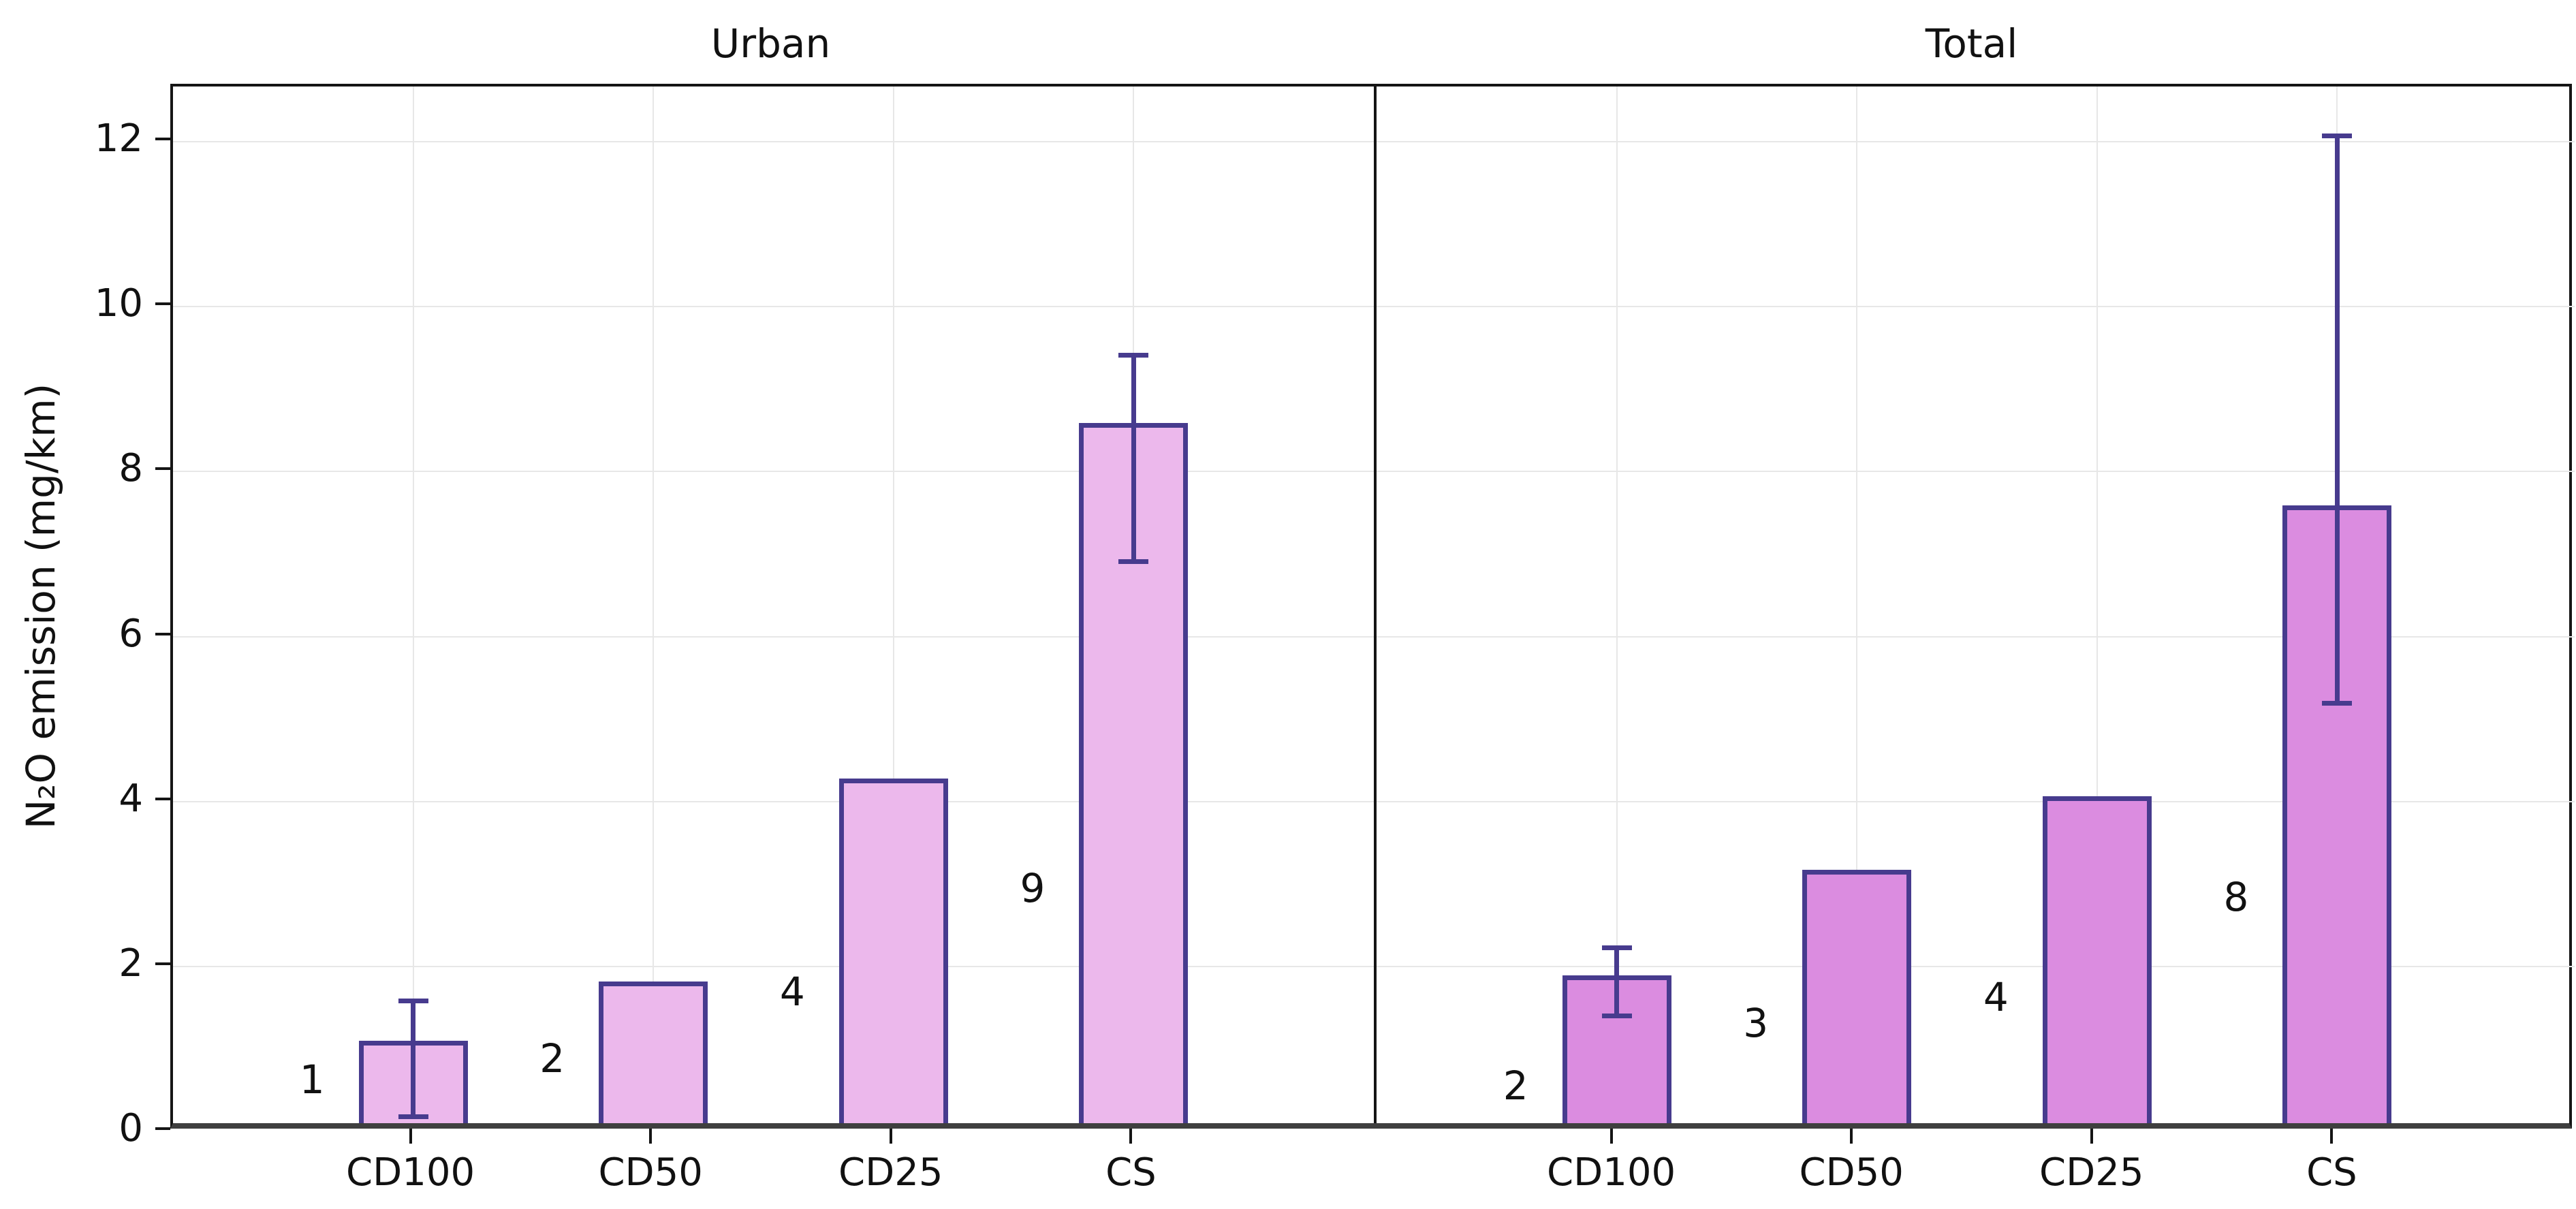  Describe the element at coordinates (2236, 897) in the screenshot. I see `count-label: 8` at that location.